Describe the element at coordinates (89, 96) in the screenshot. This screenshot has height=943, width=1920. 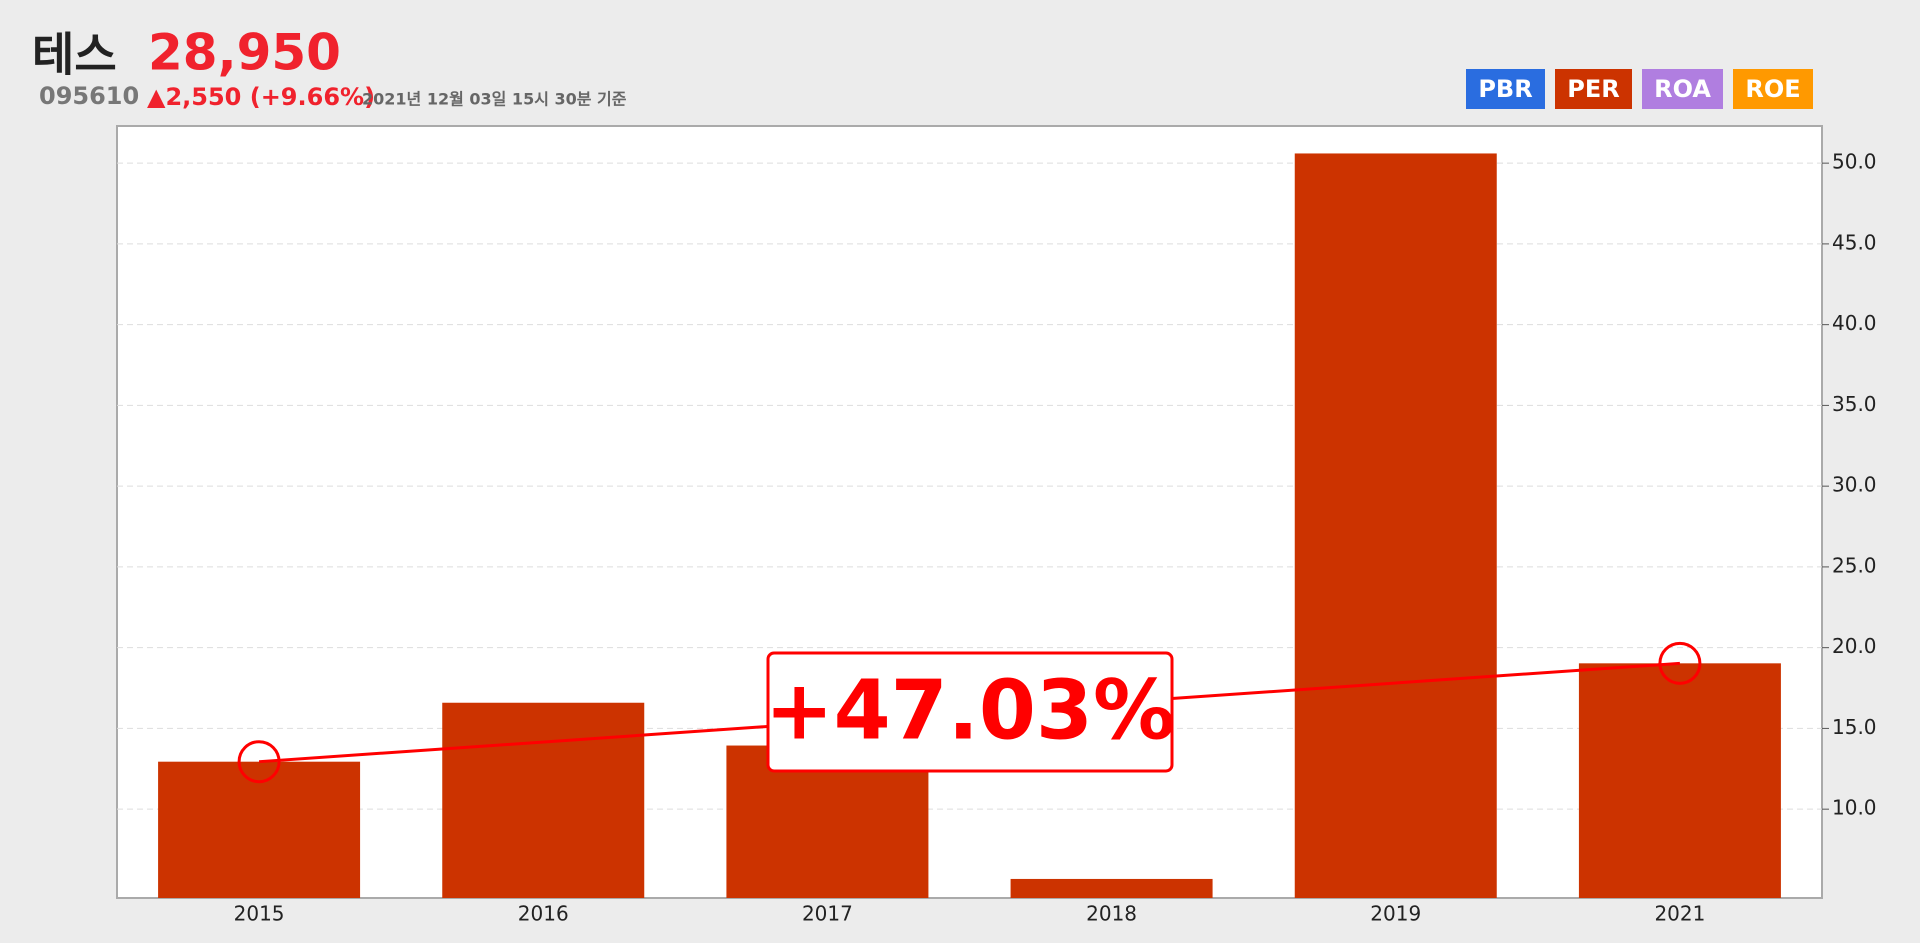
I see `stock-code: 095610` at that location.